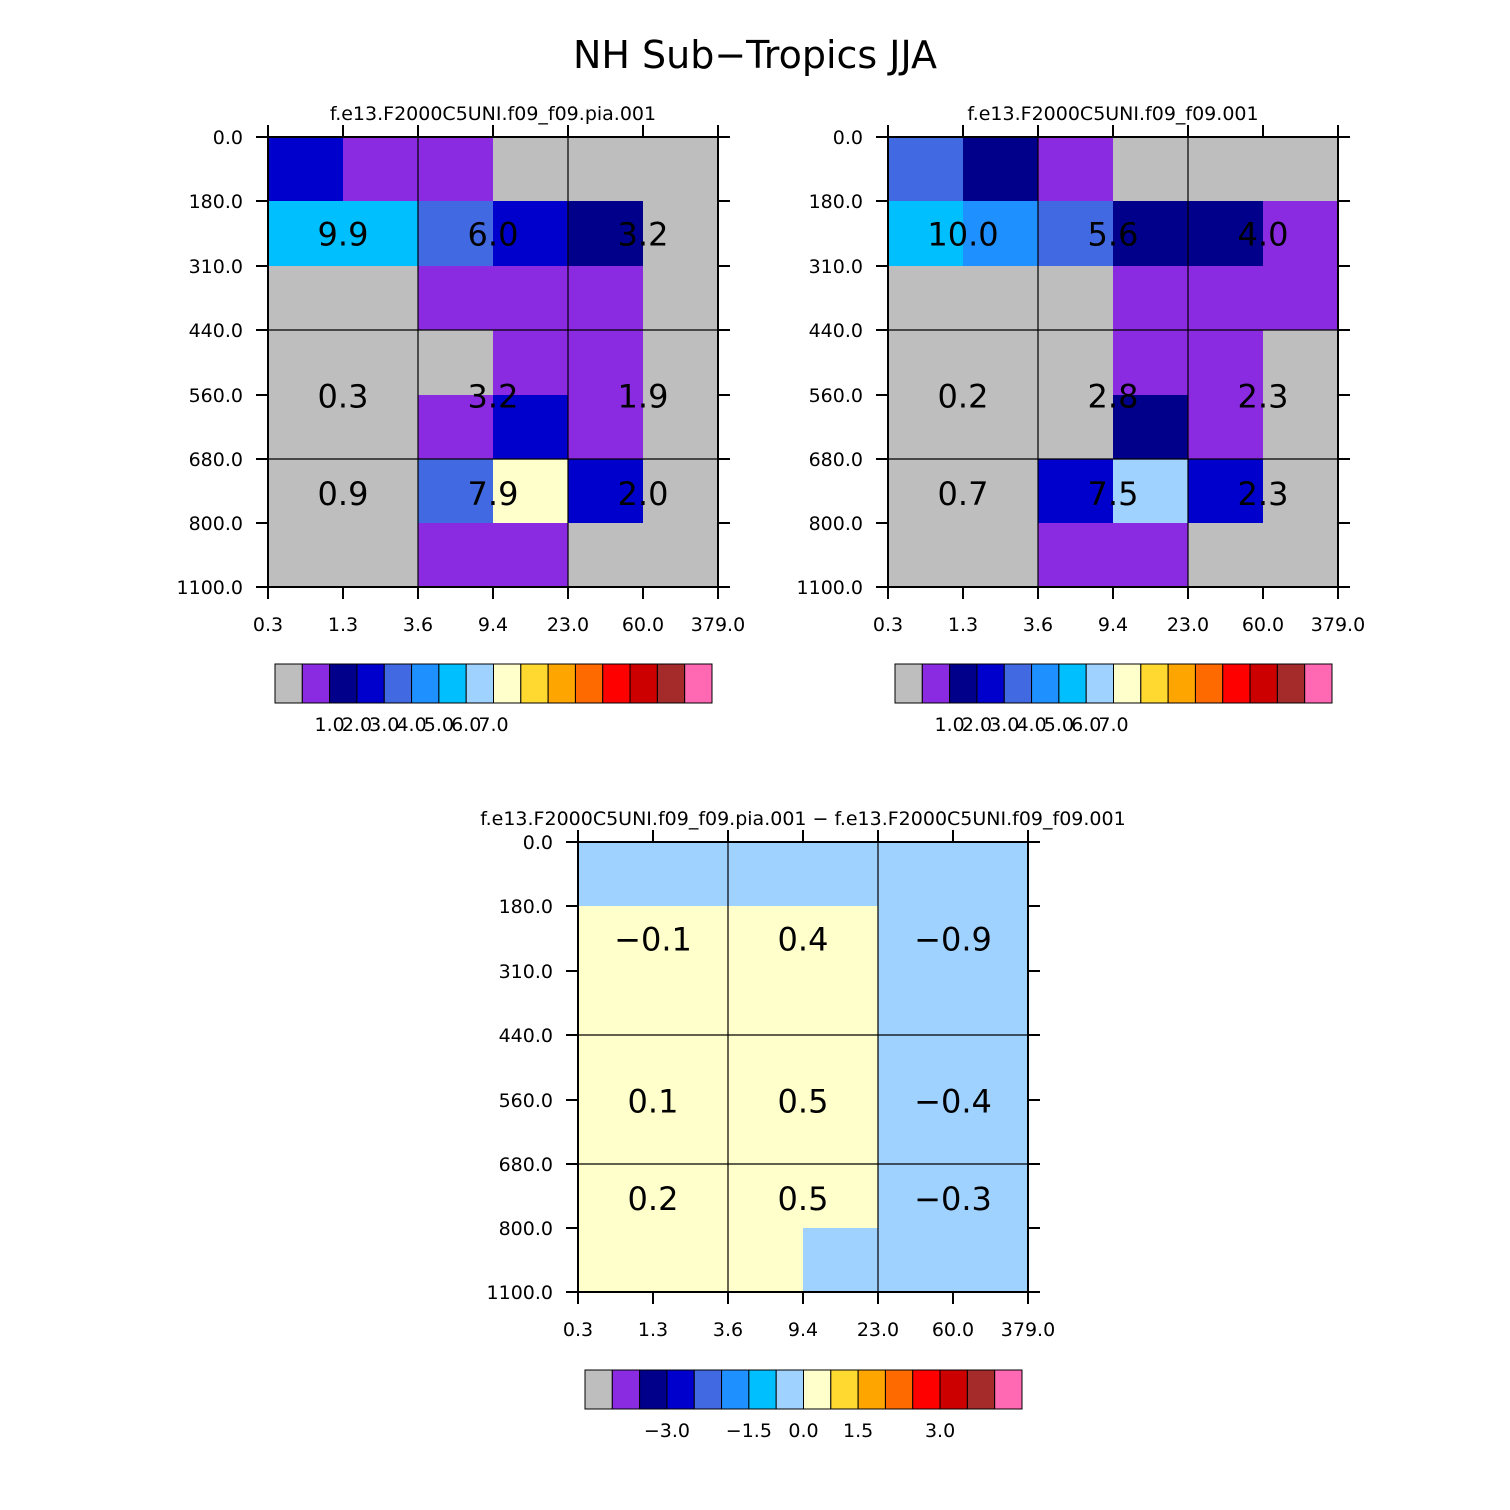 The height and width of the screenshot is (1510, 1510). Describe the element at coordinates (803, 940) in the screenshot. I see `block-value: 0.4` at that location.